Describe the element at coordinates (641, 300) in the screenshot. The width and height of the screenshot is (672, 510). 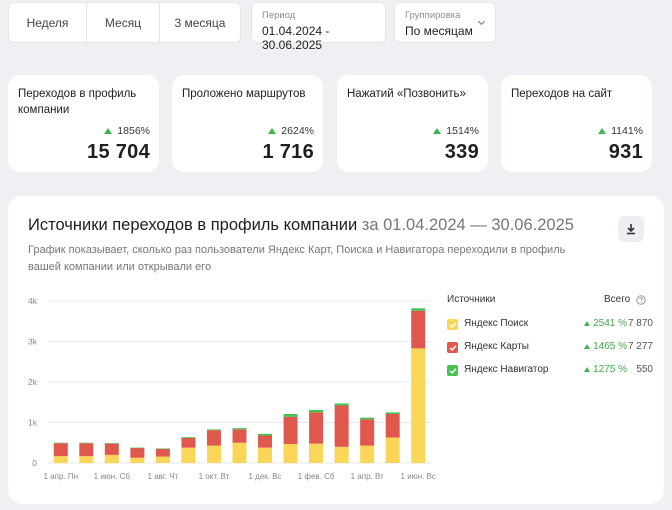
I see `help-icon` at that location.